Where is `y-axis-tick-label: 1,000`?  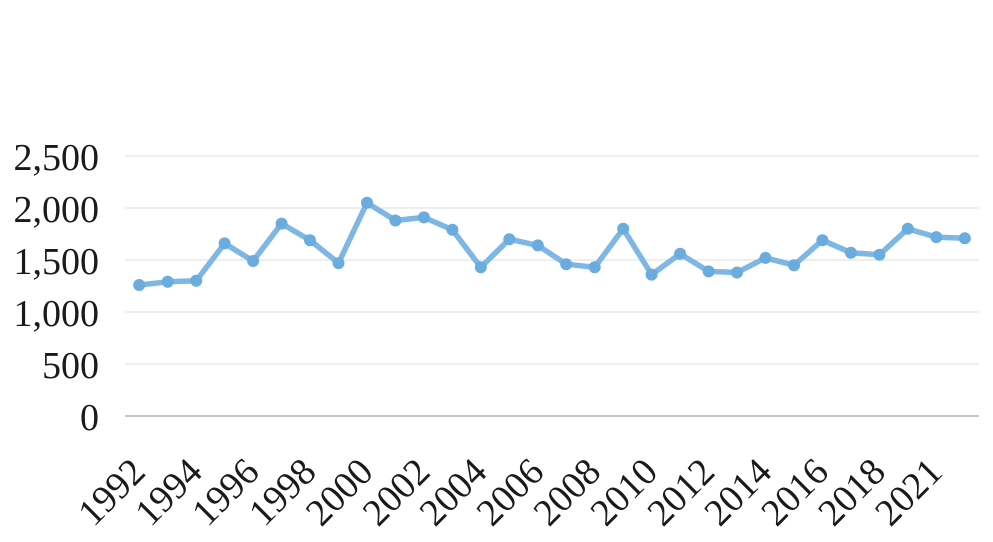 y-axis-tick-label: 1,000 is located at coordinates (57, 314).